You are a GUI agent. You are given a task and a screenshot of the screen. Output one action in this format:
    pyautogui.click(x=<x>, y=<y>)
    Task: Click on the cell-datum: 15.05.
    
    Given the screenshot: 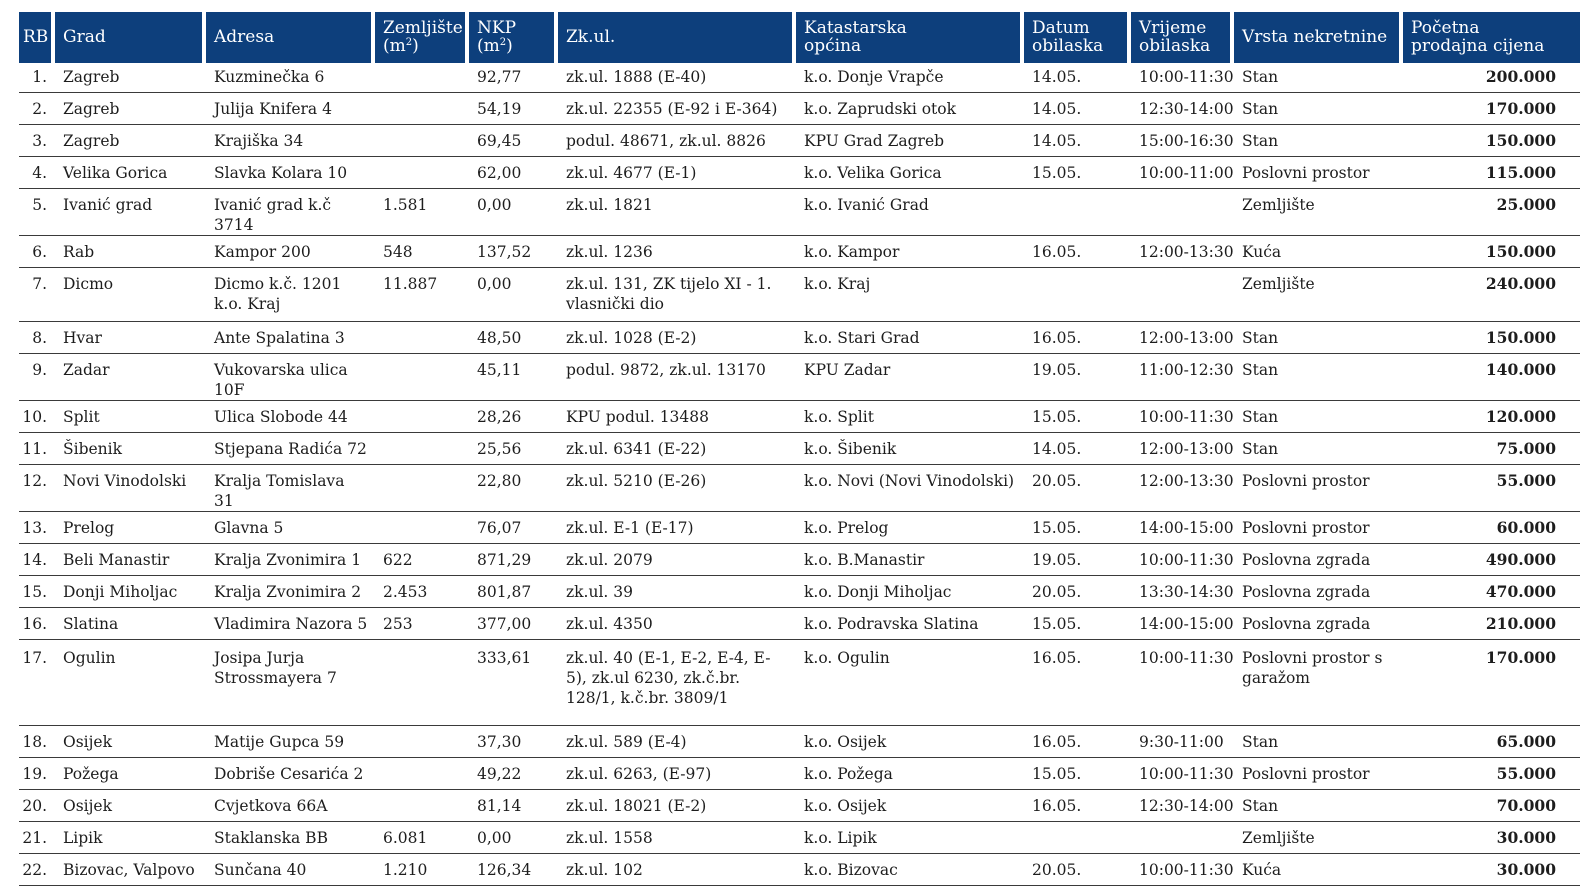 What is the action you would take?
    pyautogui.click(x=1077, y=173)
    